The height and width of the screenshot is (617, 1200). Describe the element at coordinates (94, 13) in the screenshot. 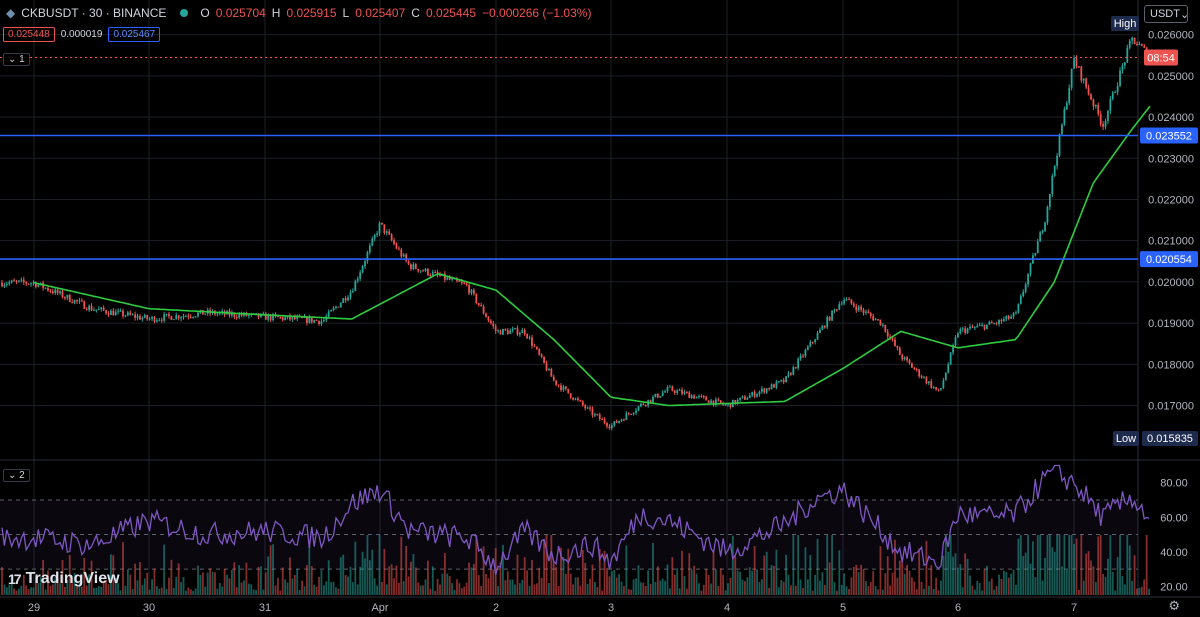

I see `symbol-title: CKBUSDT · 30 · BINANCE` at that location.